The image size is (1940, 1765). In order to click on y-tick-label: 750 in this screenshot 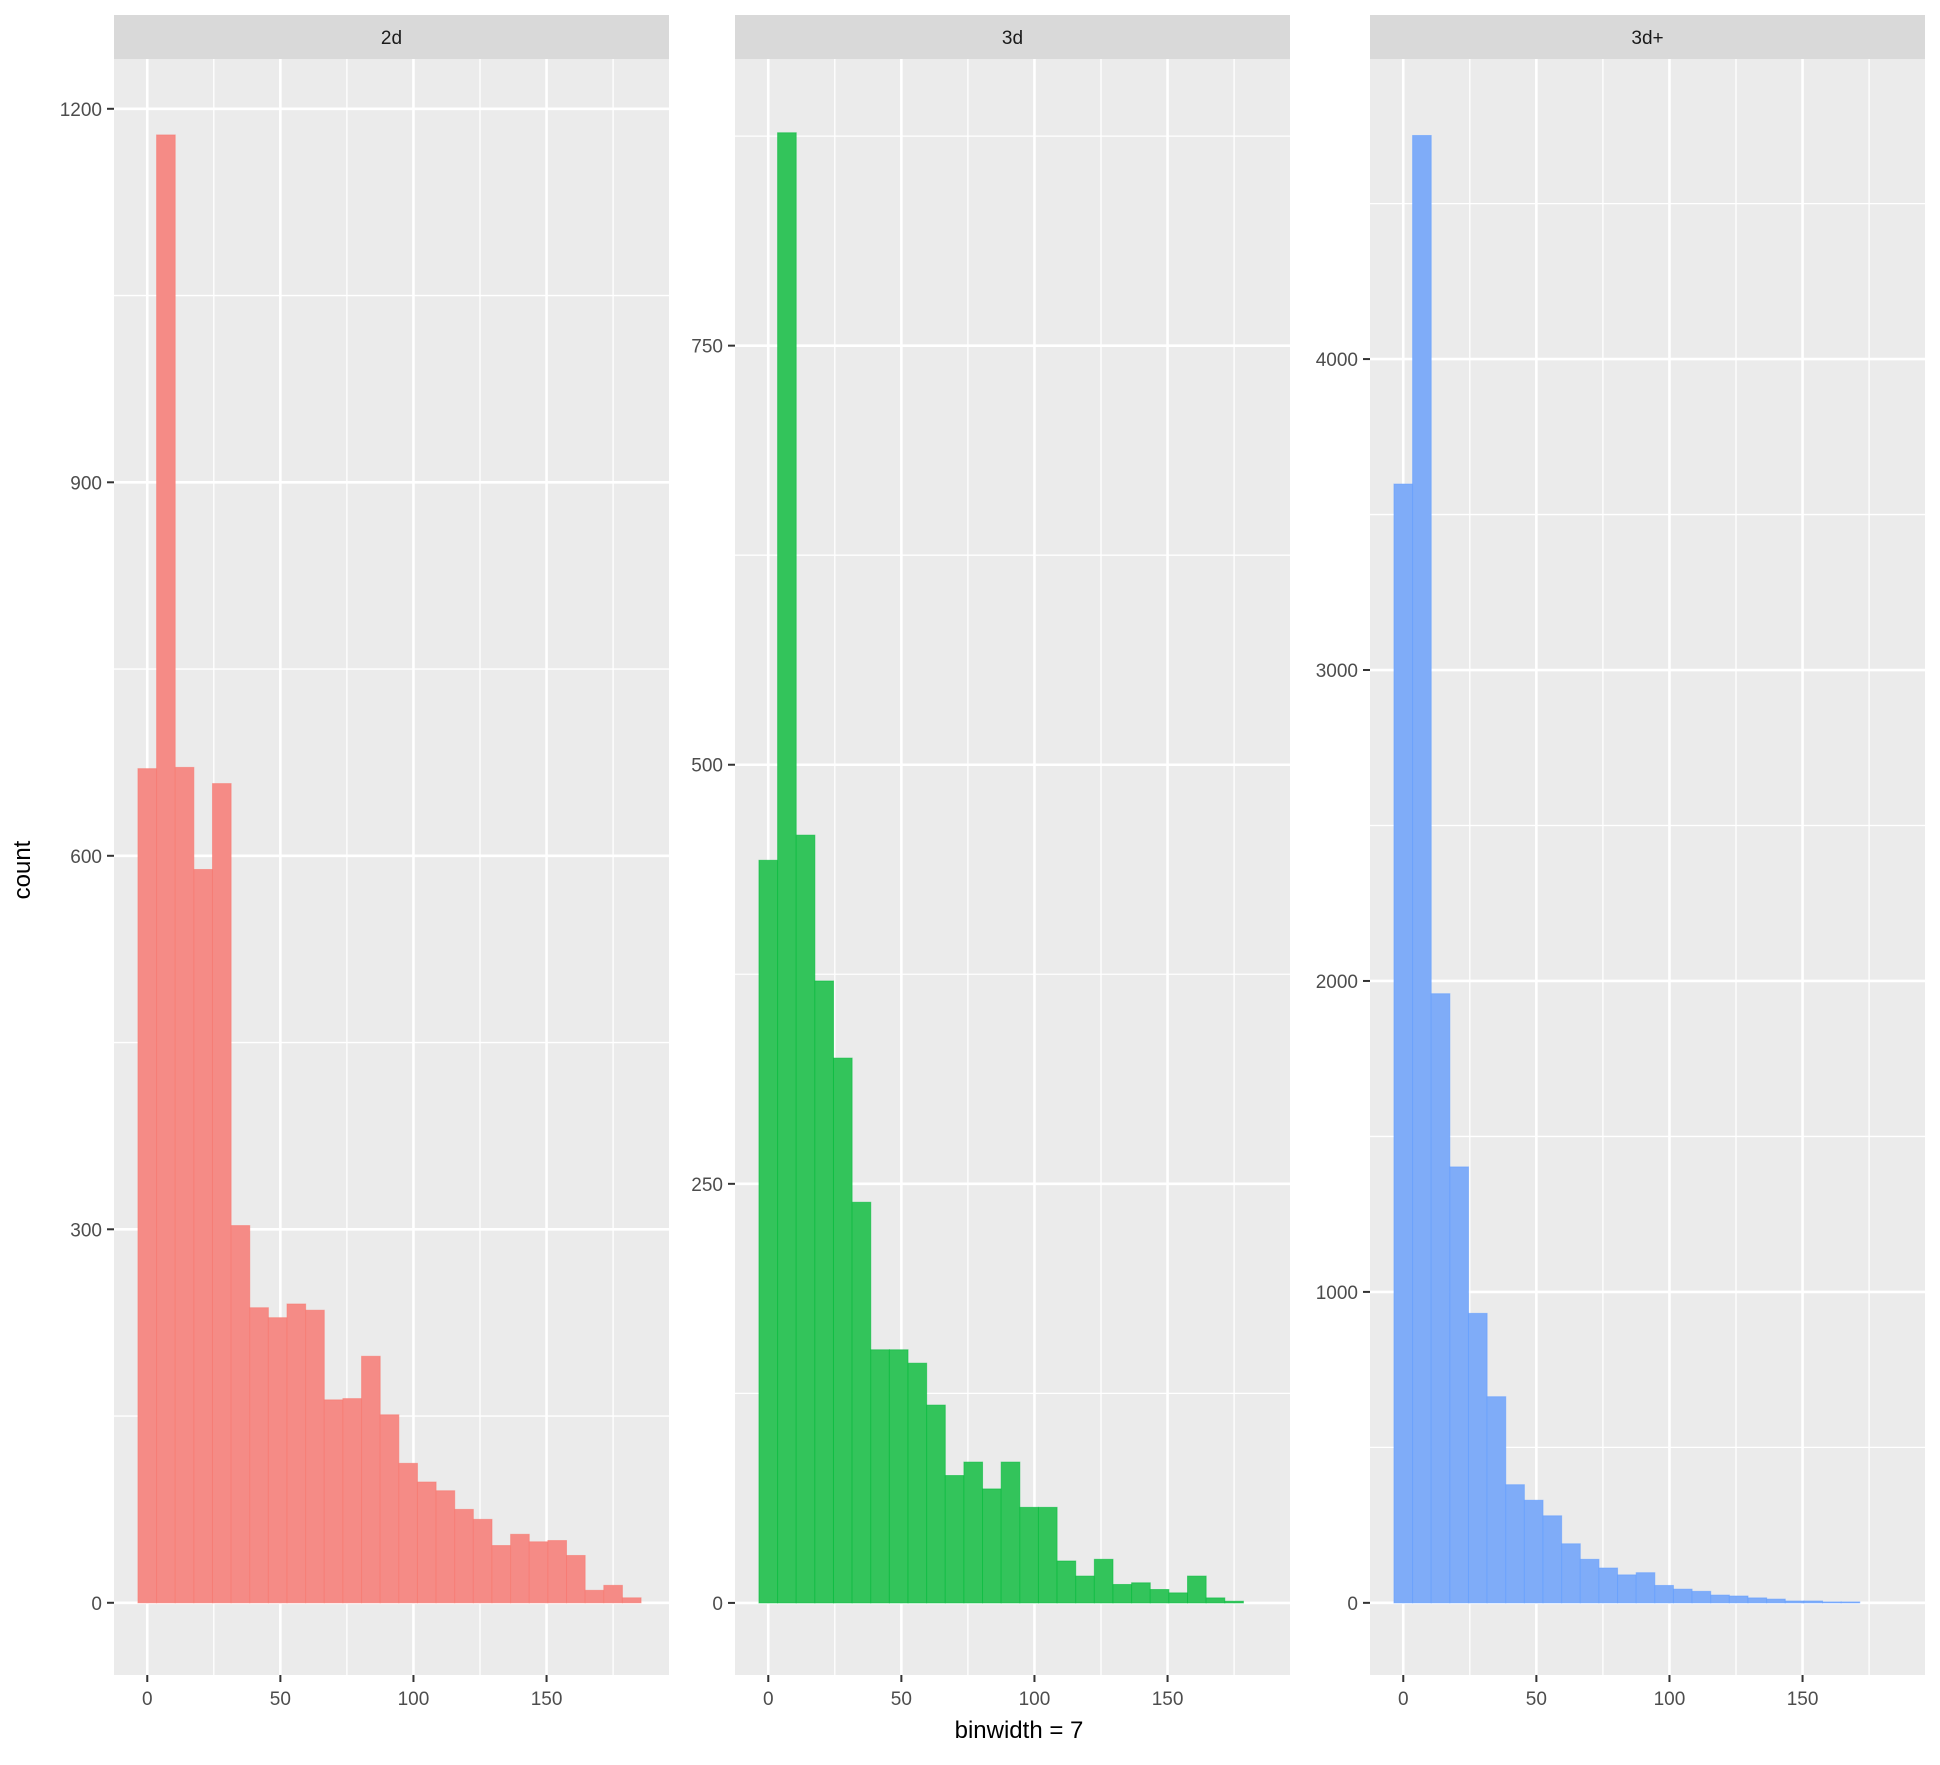, I will do `click(707, 347)`.